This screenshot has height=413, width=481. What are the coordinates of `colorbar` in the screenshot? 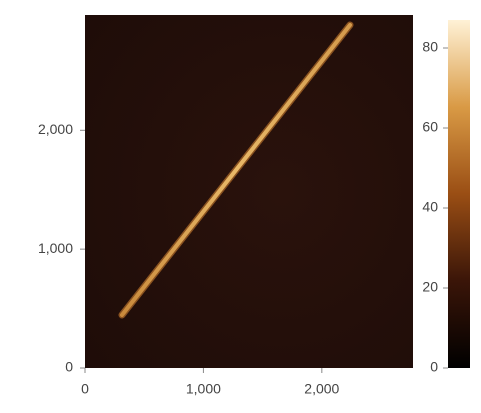 It's located at (459, 194).